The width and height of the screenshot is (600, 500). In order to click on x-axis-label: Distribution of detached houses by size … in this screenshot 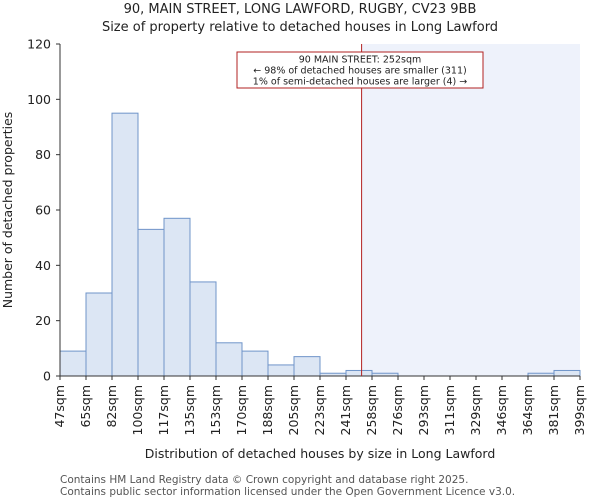, I will do `click(320, 453)`.